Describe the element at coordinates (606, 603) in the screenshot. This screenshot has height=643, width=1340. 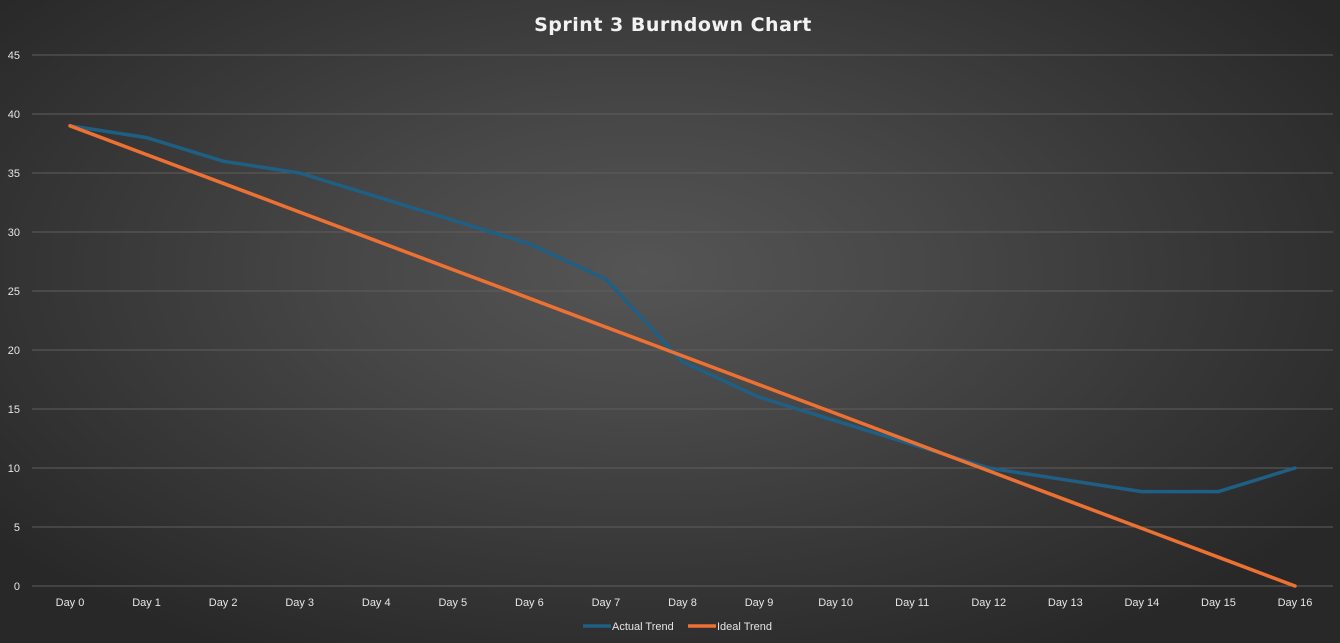
I see `x-tick-label: Day 7` at that location.